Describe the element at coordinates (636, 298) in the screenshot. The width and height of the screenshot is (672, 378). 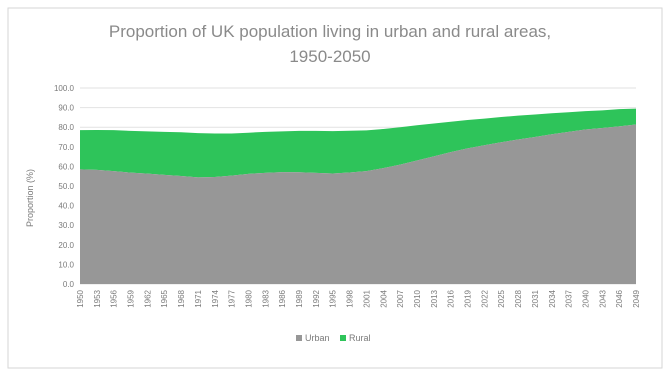
I see `x-tick-label: 2049` at that location.